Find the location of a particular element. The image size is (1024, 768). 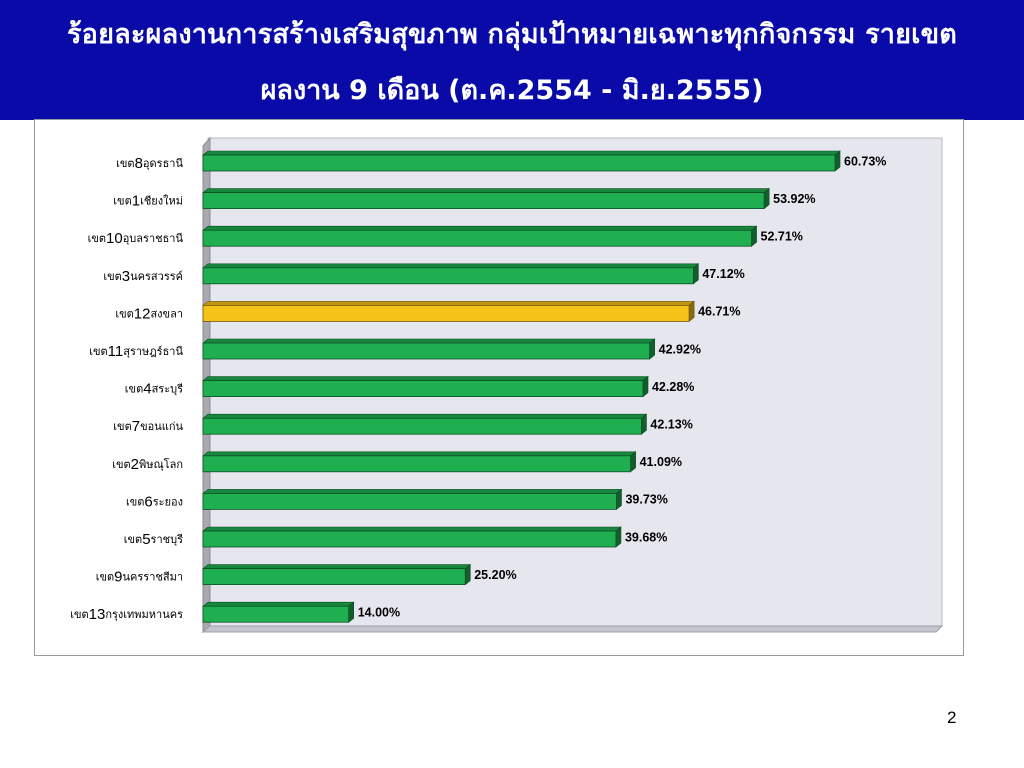

value-label-9: 39.73% is located at coordinates (646, 500).